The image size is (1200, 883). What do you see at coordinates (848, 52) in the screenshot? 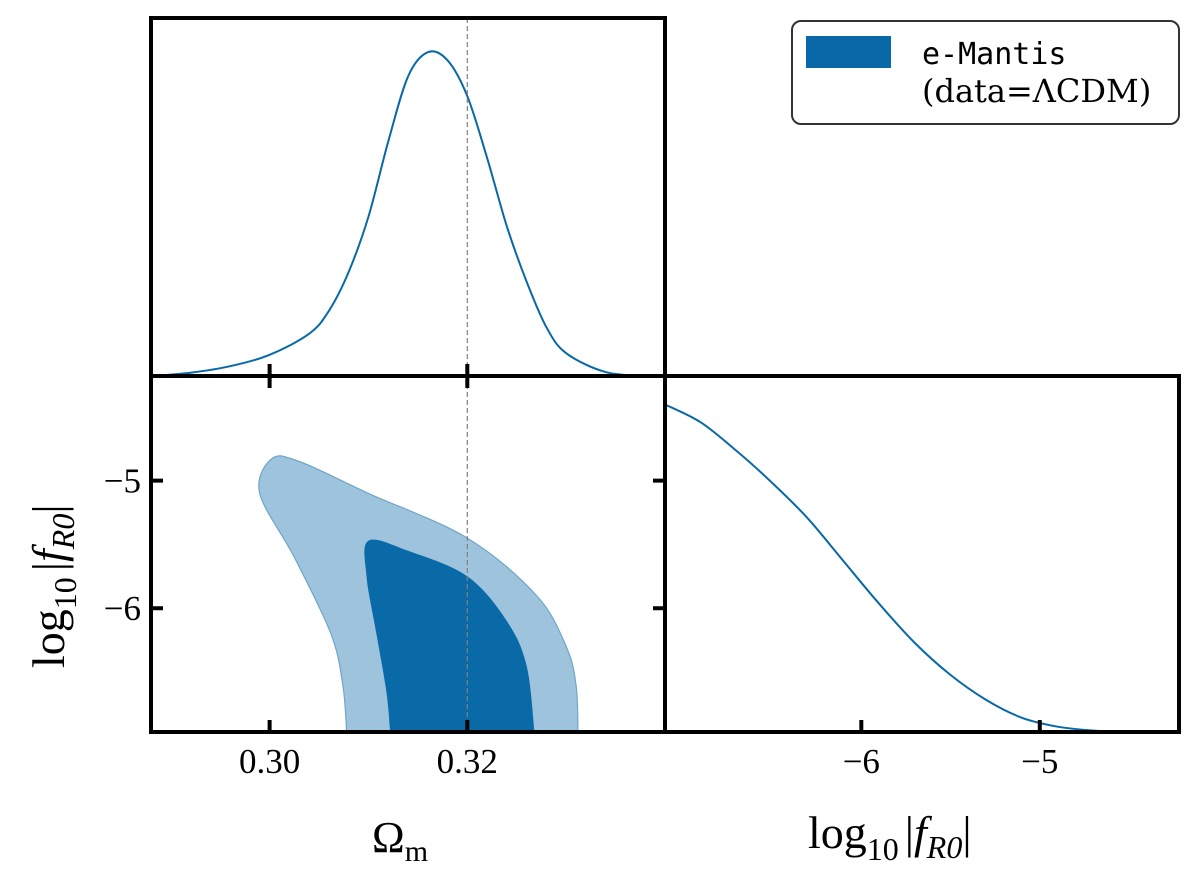
I see `legend-swatch` at bounding box center [848, 52].